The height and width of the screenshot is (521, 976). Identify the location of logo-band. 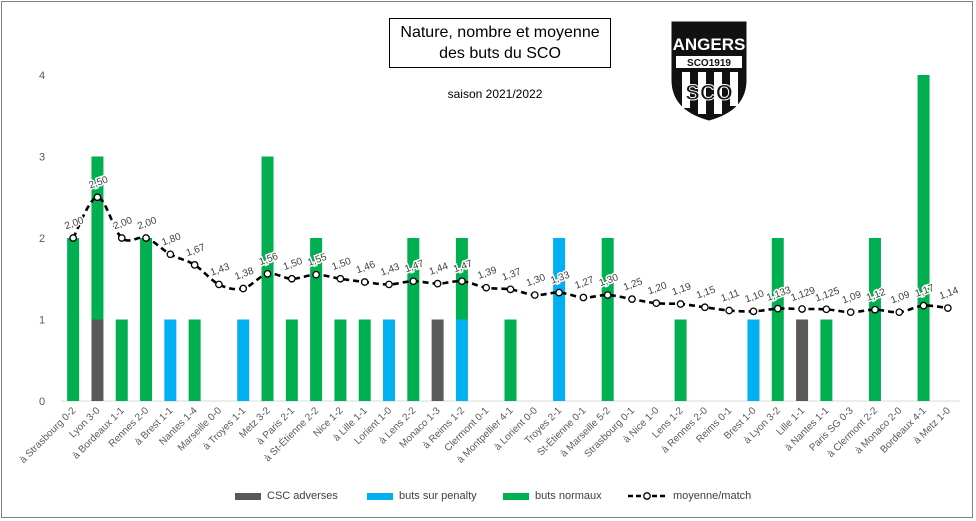
(709, 62).